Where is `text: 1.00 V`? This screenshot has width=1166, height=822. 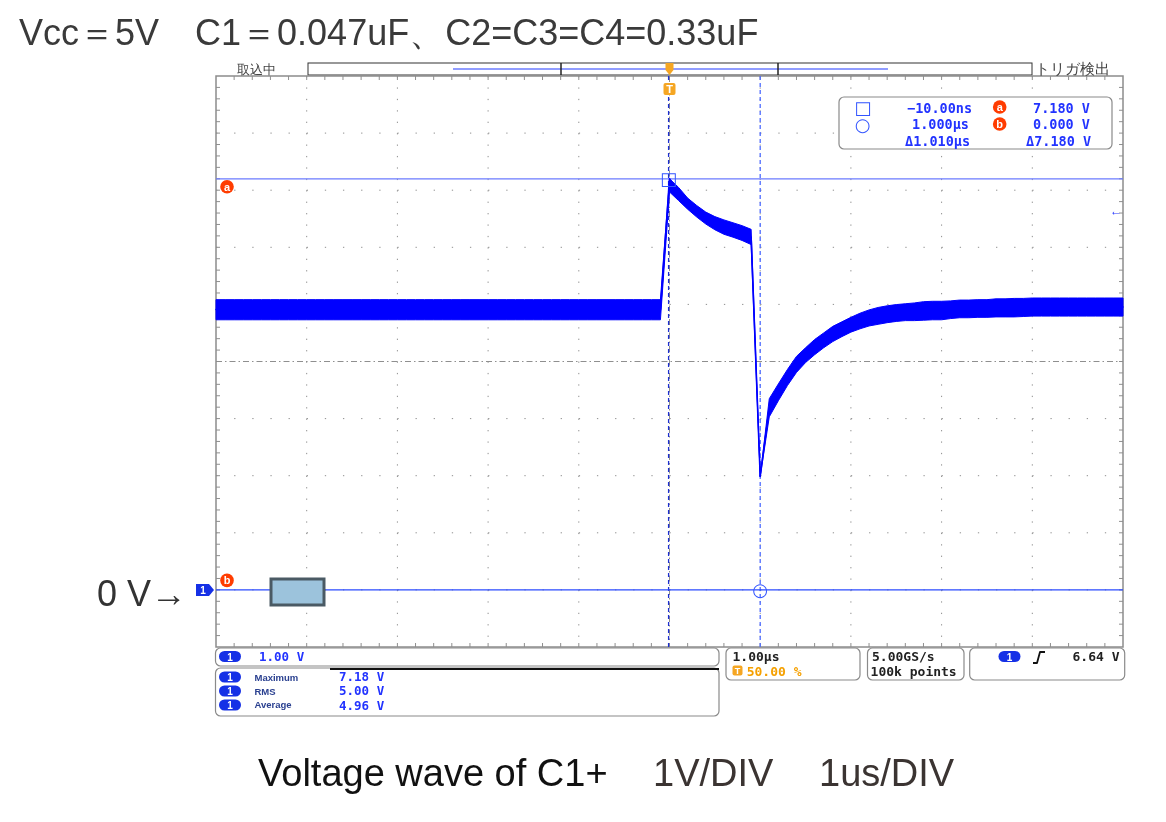
text: 1.00 V is located at coordinates (282, 656).